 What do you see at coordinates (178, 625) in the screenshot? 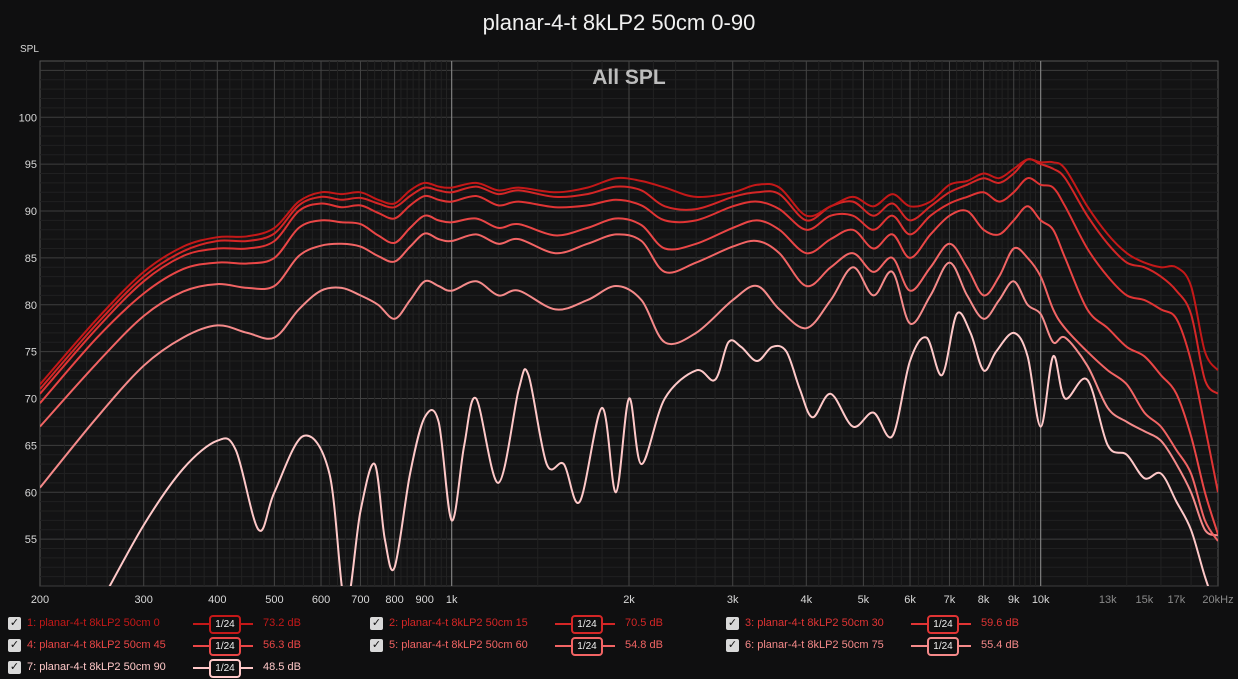
I see `legend-item: ✓ 1: planar-4-t 8kLP2 50cm 0 1/24 73.2 dB` at bounding box center [178, 625].